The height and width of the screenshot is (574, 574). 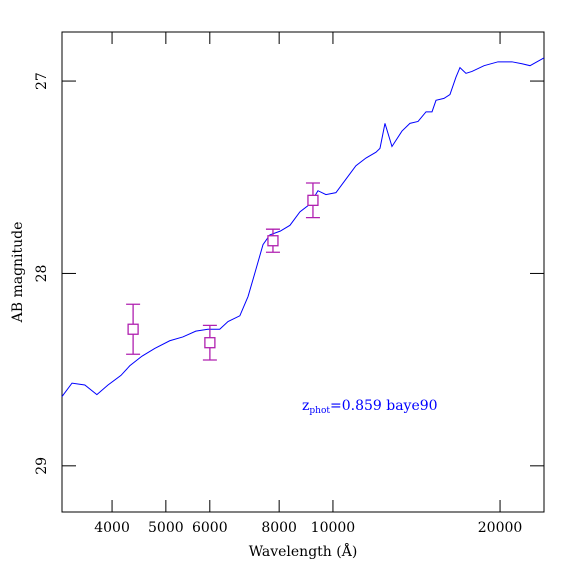 What do you see at coordinates (112, 528) in the screenshot?
I see `x-tick-label: 4000` at bounding box center [112, 528].